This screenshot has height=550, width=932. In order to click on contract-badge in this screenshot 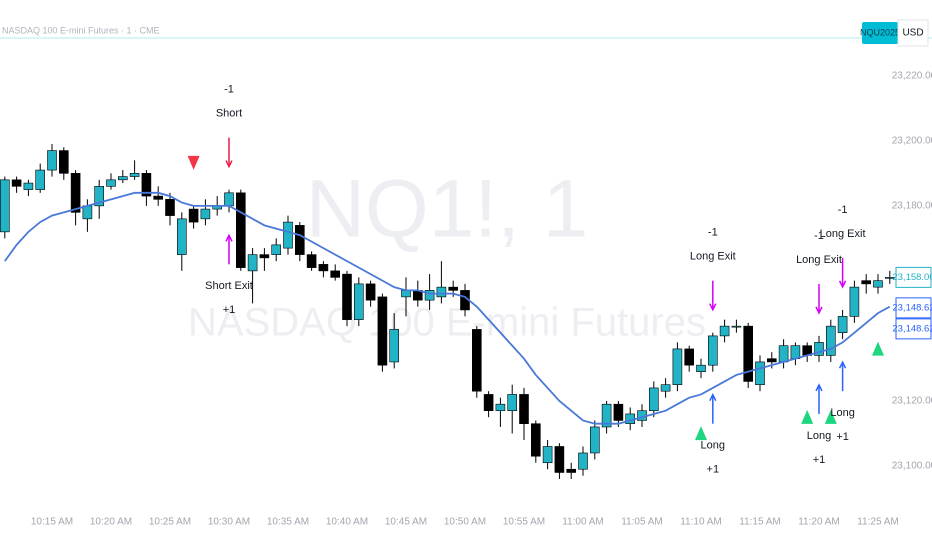, I will do `click(880, 33)`.